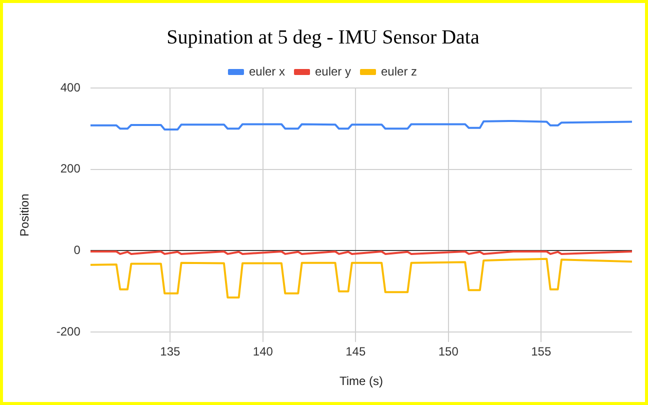 The width and height of the screenshot is (648, 405). Describe the element at coordinates (267, 71) in the screenshot. I see `legend-label: euler x` at that location.